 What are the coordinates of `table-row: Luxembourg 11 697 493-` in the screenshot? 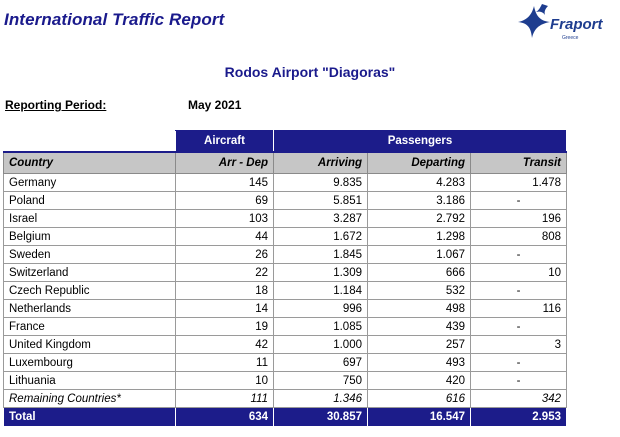 It's located at (285, 362).